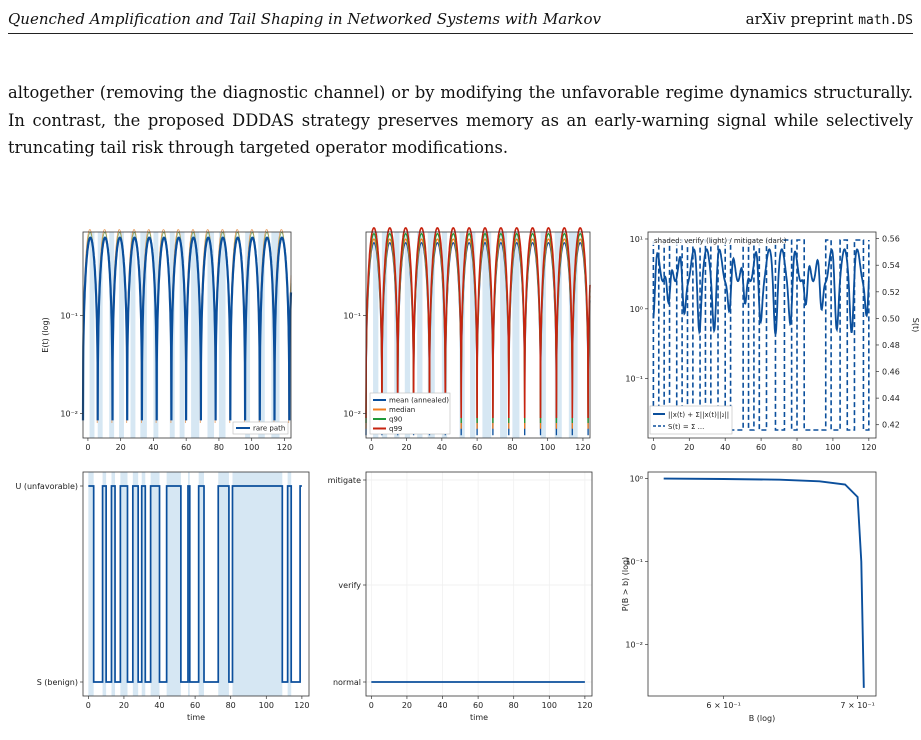 The width and height of the screenshot is (921, 740). Describe the element at coordinates (832, 447) in the screenshot. I see `p3-xtick-label: 100` at that location.